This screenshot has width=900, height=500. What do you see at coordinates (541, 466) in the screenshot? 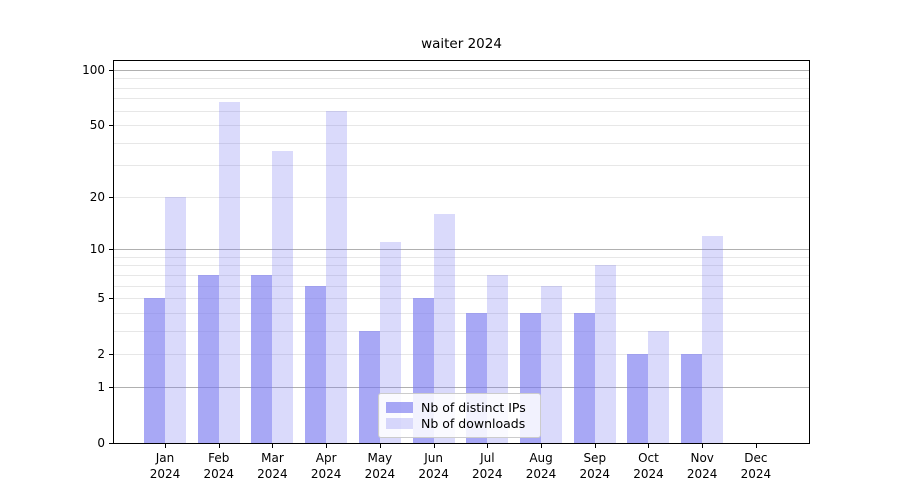
I see `x-tick-label: Aug 2024` at bounding box center [541, 466].